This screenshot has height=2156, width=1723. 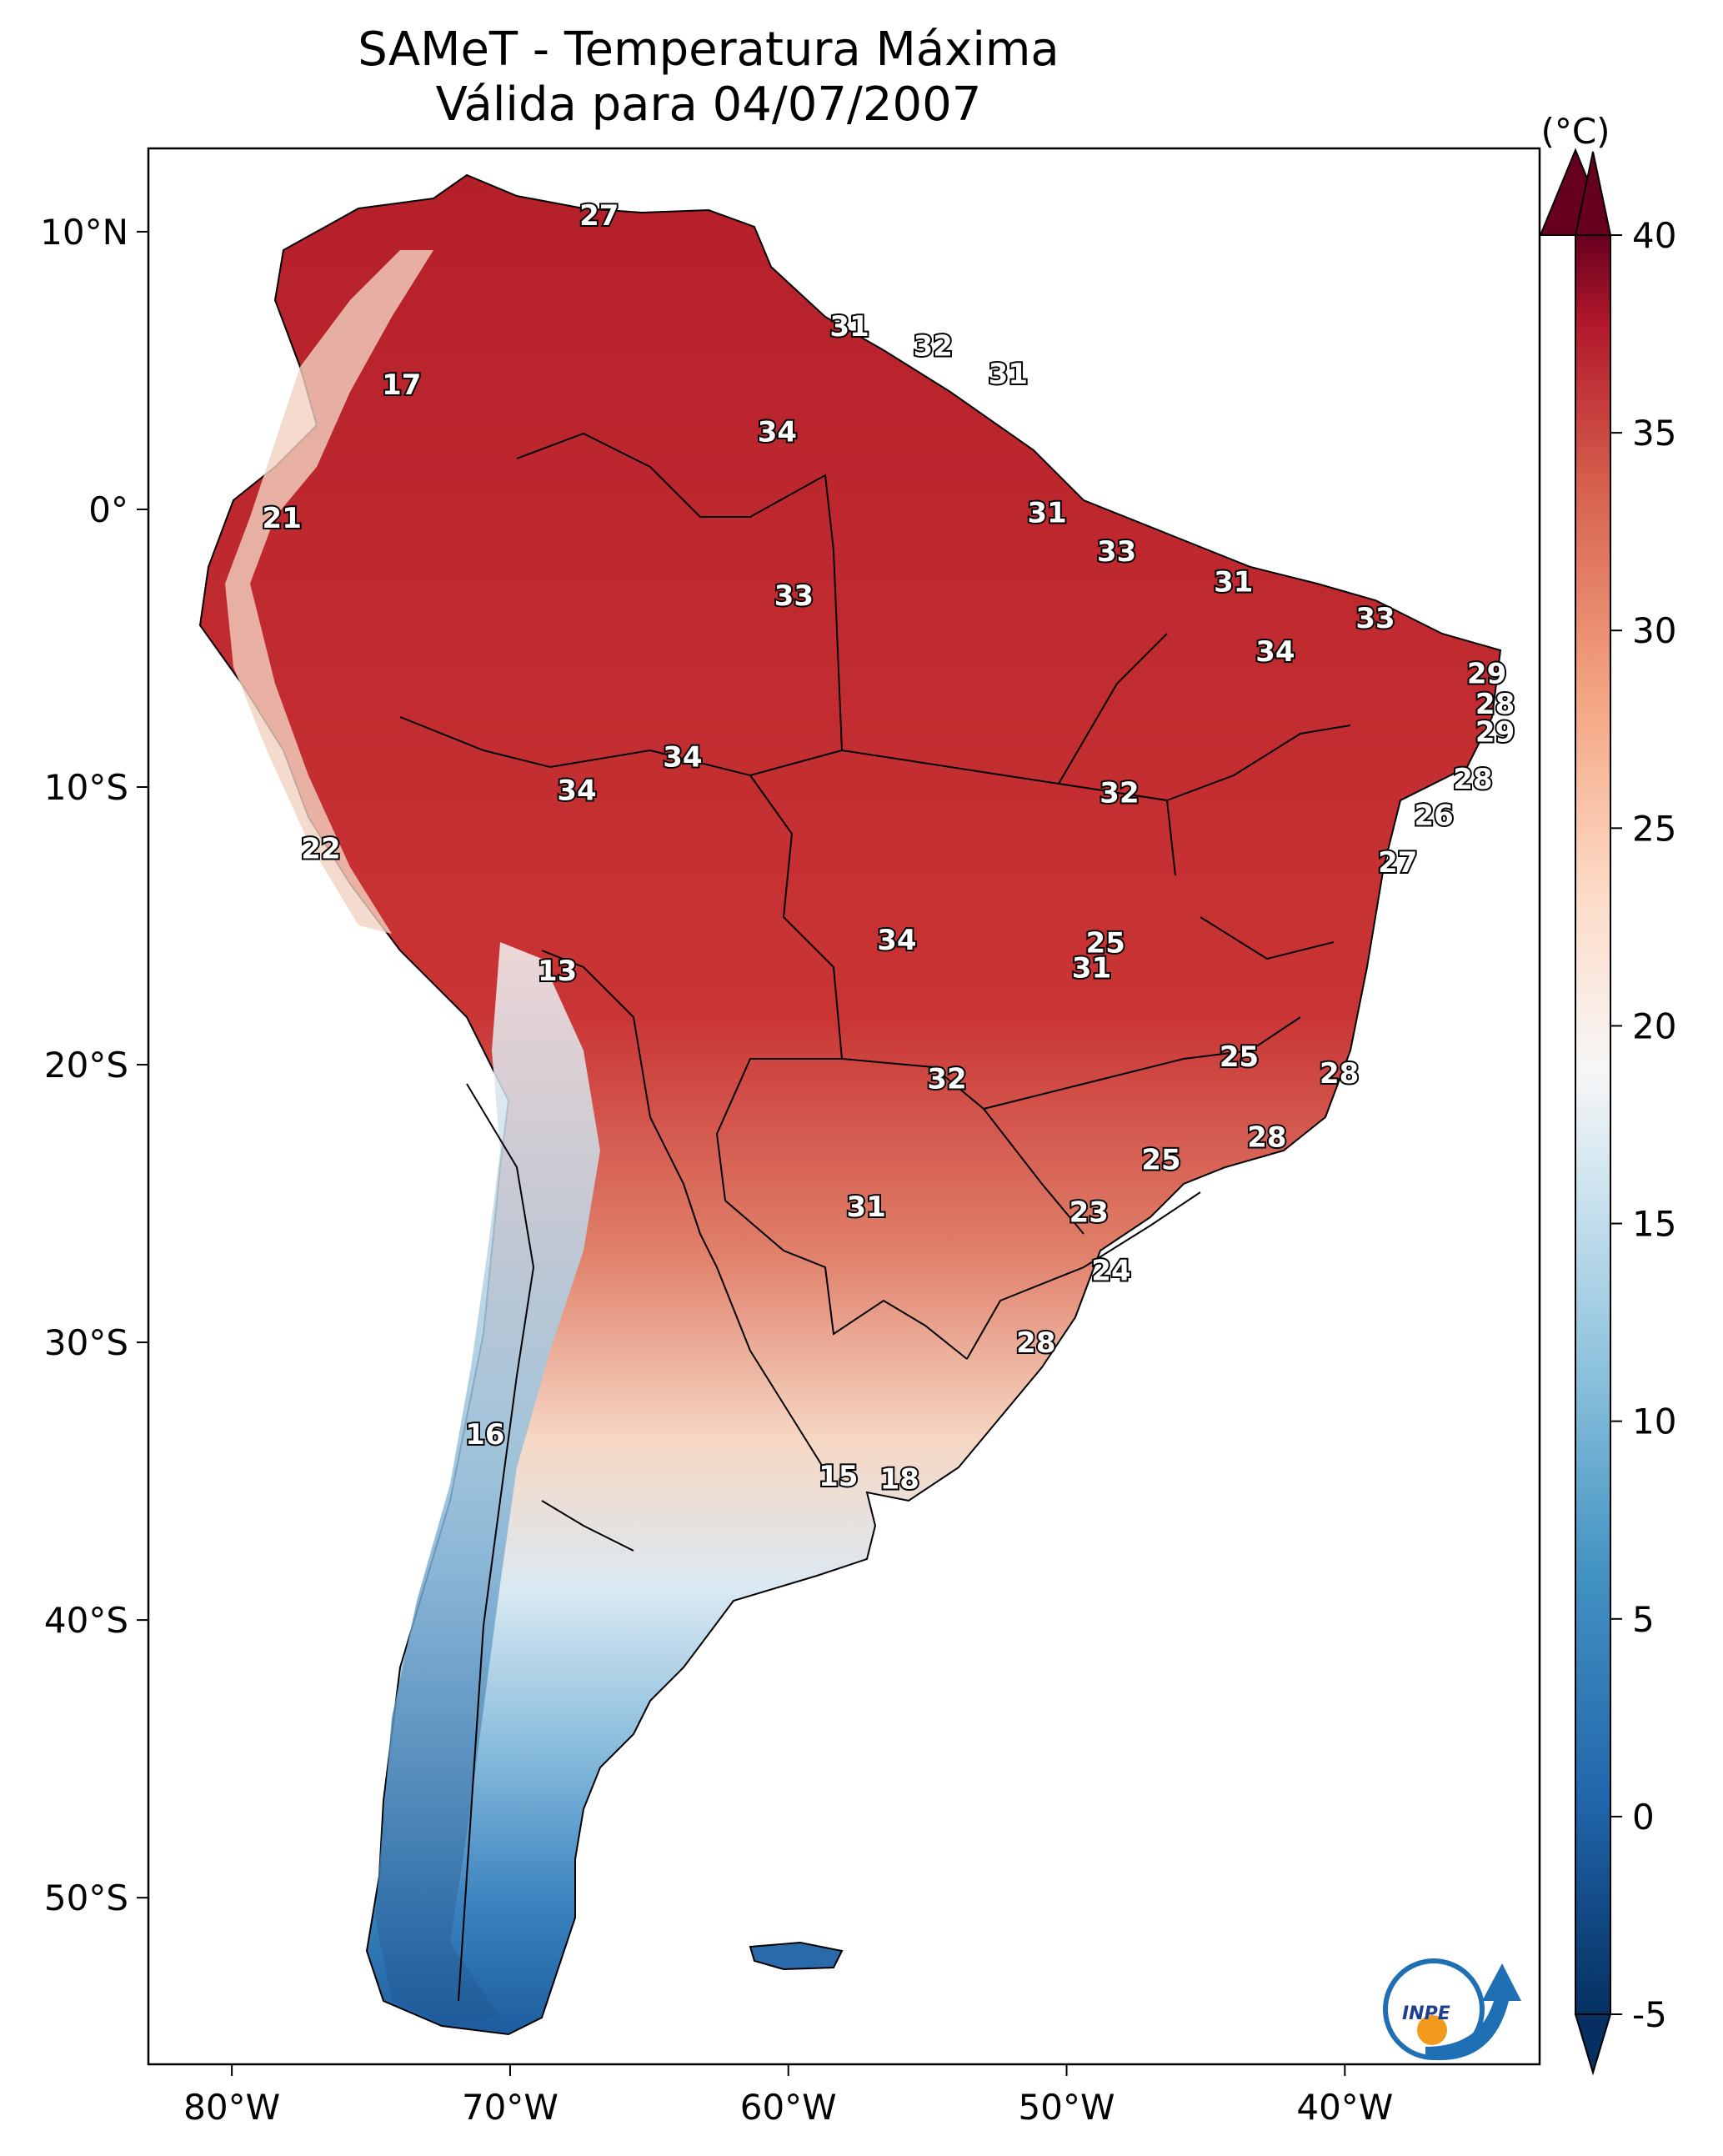 What do you see at coordinates (708, 105) in the screenshot?
I see `chart-title-line2: Válida para 04/07/2007` at bounding box center [708, 105].